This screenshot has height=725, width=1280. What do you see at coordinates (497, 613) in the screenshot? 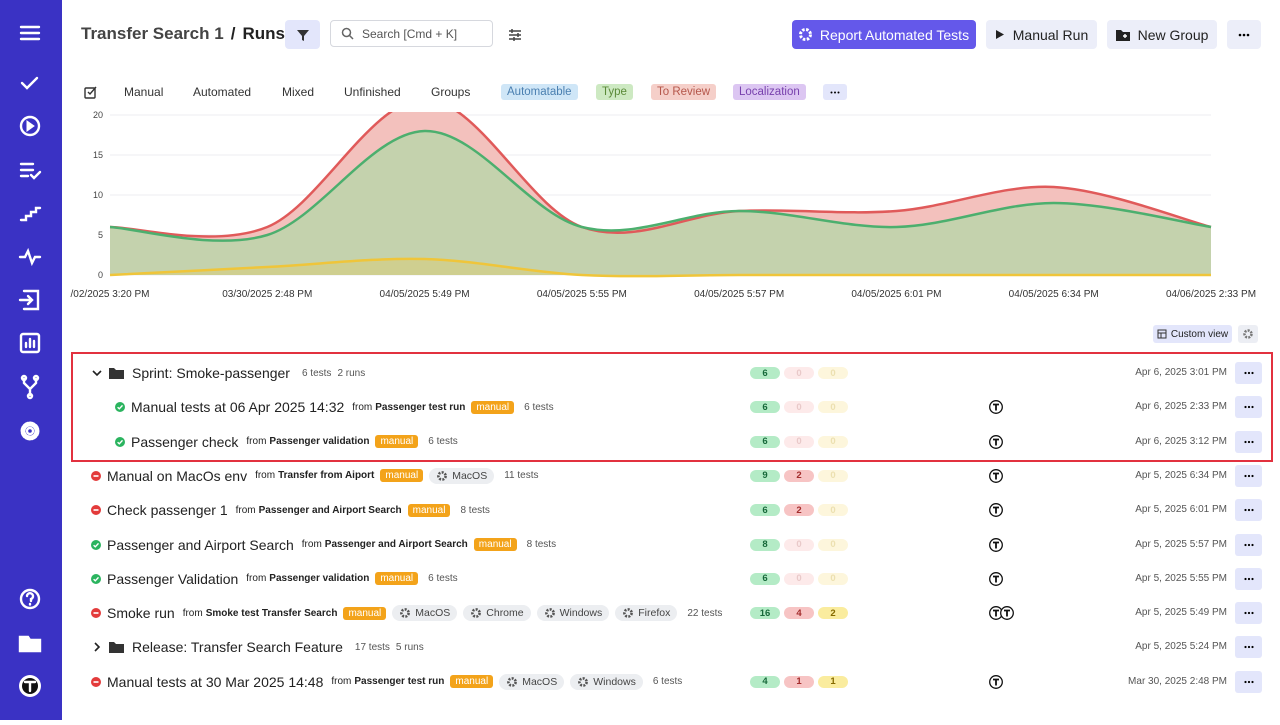
I see `env-tag: Chrome` at bounding box center [497, 613].